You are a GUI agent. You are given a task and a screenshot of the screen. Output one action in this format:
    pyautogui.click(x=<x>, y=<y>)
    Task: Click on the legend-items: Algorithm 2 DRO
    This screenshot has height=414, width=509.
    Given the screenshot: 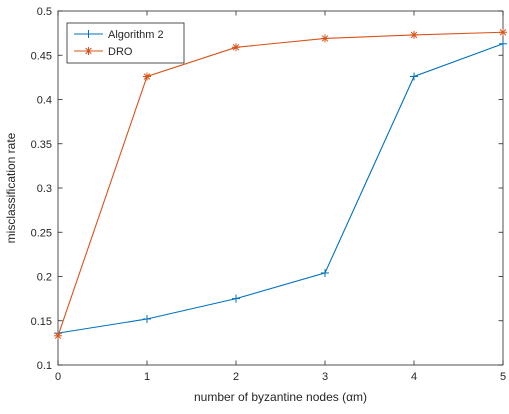 What is the action you would take?
    pyautogui.click(x=119, y=43)
    